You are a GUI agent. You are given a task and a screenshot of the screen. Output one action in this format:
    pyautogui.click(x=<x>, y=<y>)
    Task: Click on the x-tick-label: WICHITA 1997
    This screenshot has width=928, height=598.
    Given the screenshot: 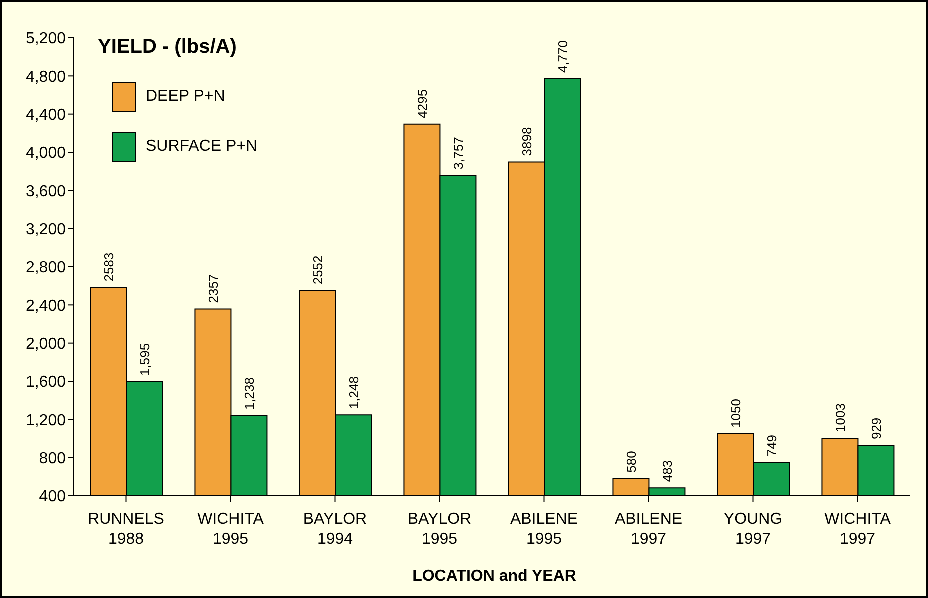 What is the action you would take?
    pyautogui.click(x=858, y=529)
    